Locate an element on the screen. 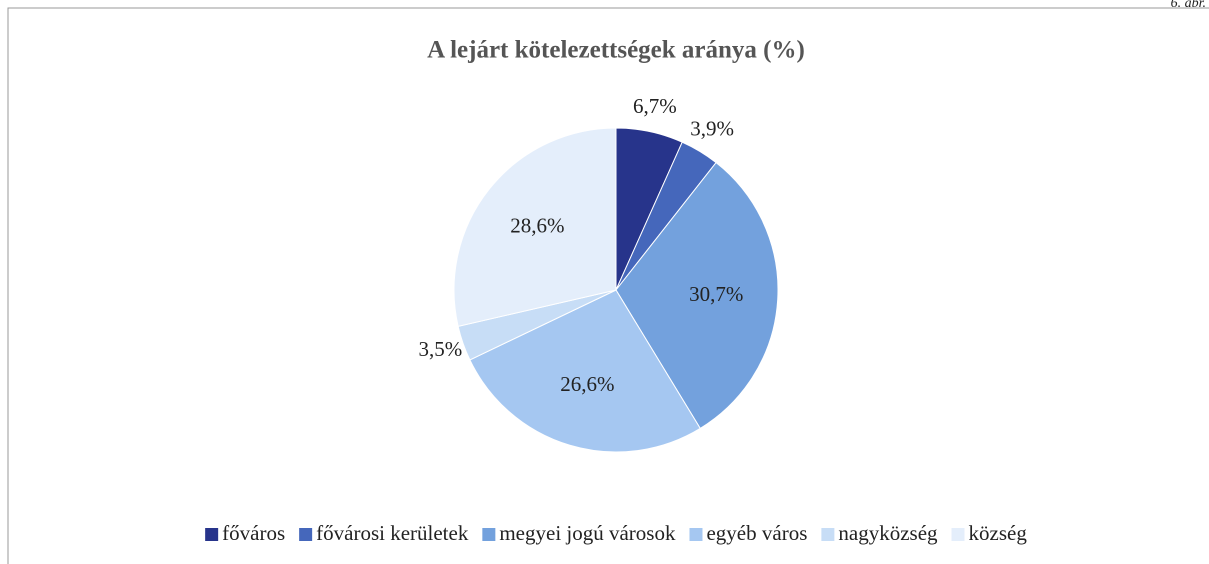 The height and width of the screenshot is (564, 1209). legend-label: fővárosi kerületek is located at coordinates (392, 533).